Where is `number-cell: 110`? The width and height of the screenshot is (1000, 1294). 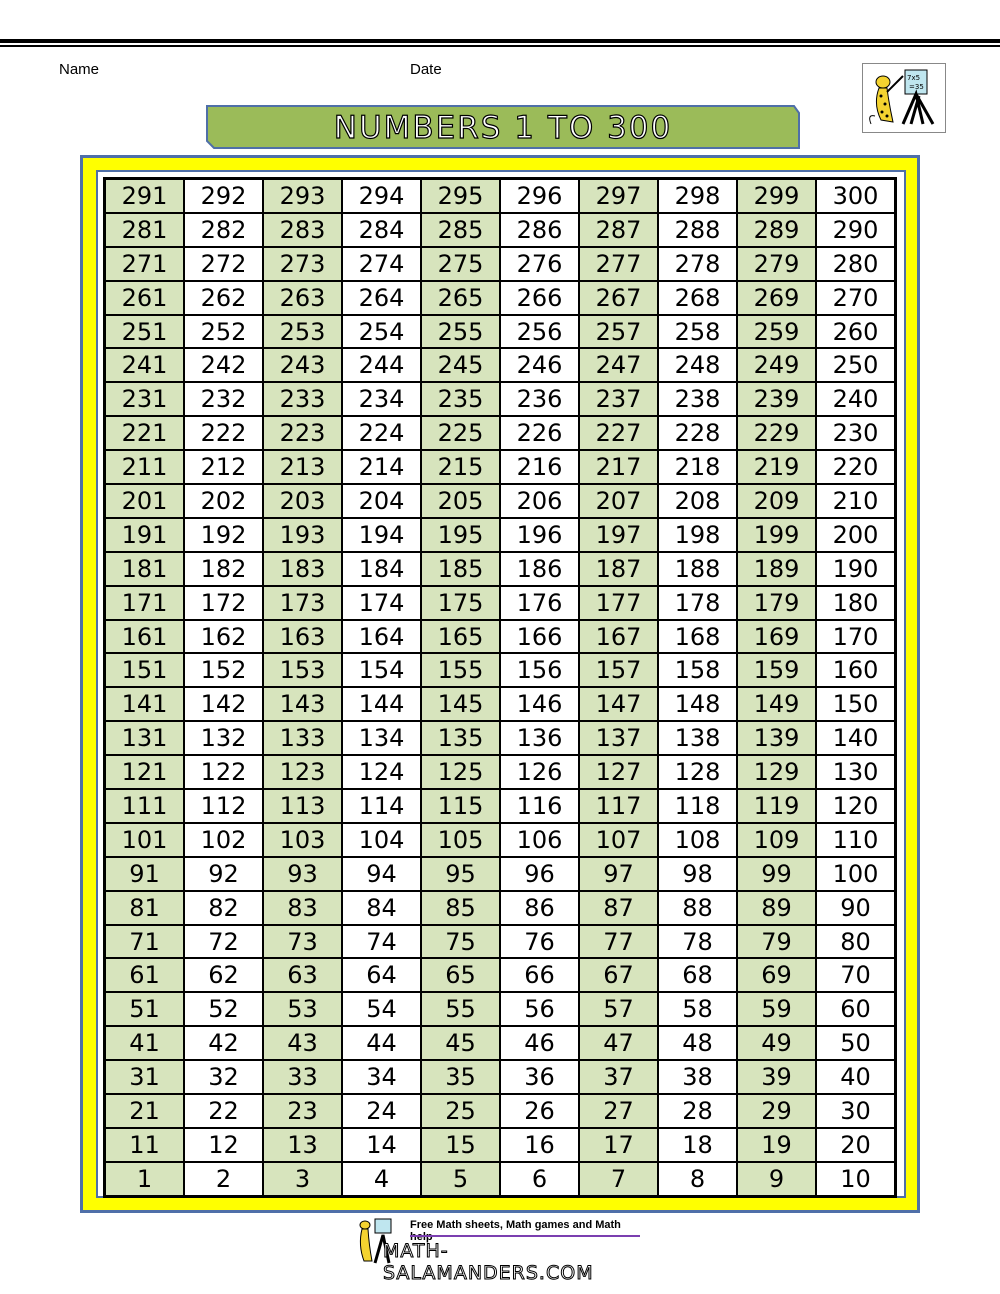 number-cell: 110 is located at coordinates (856, 839).